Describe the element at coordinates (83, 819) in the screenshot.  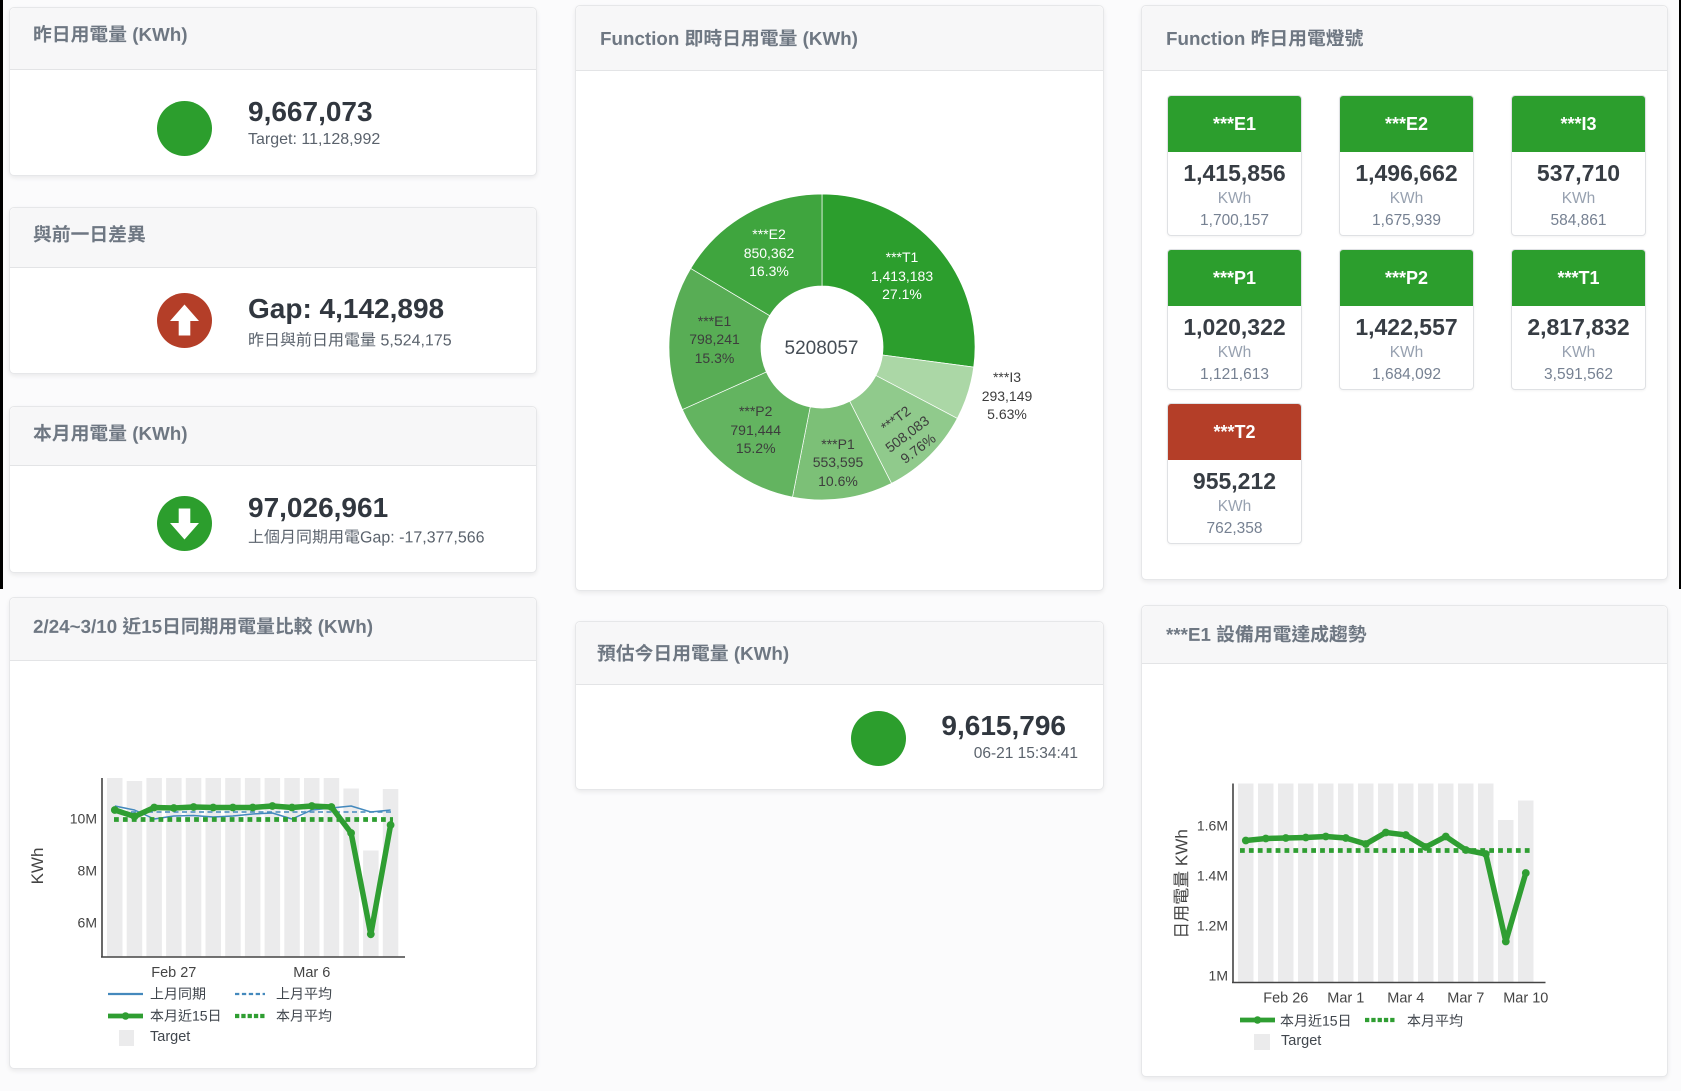
I see `svg-text: 10M` at that location.